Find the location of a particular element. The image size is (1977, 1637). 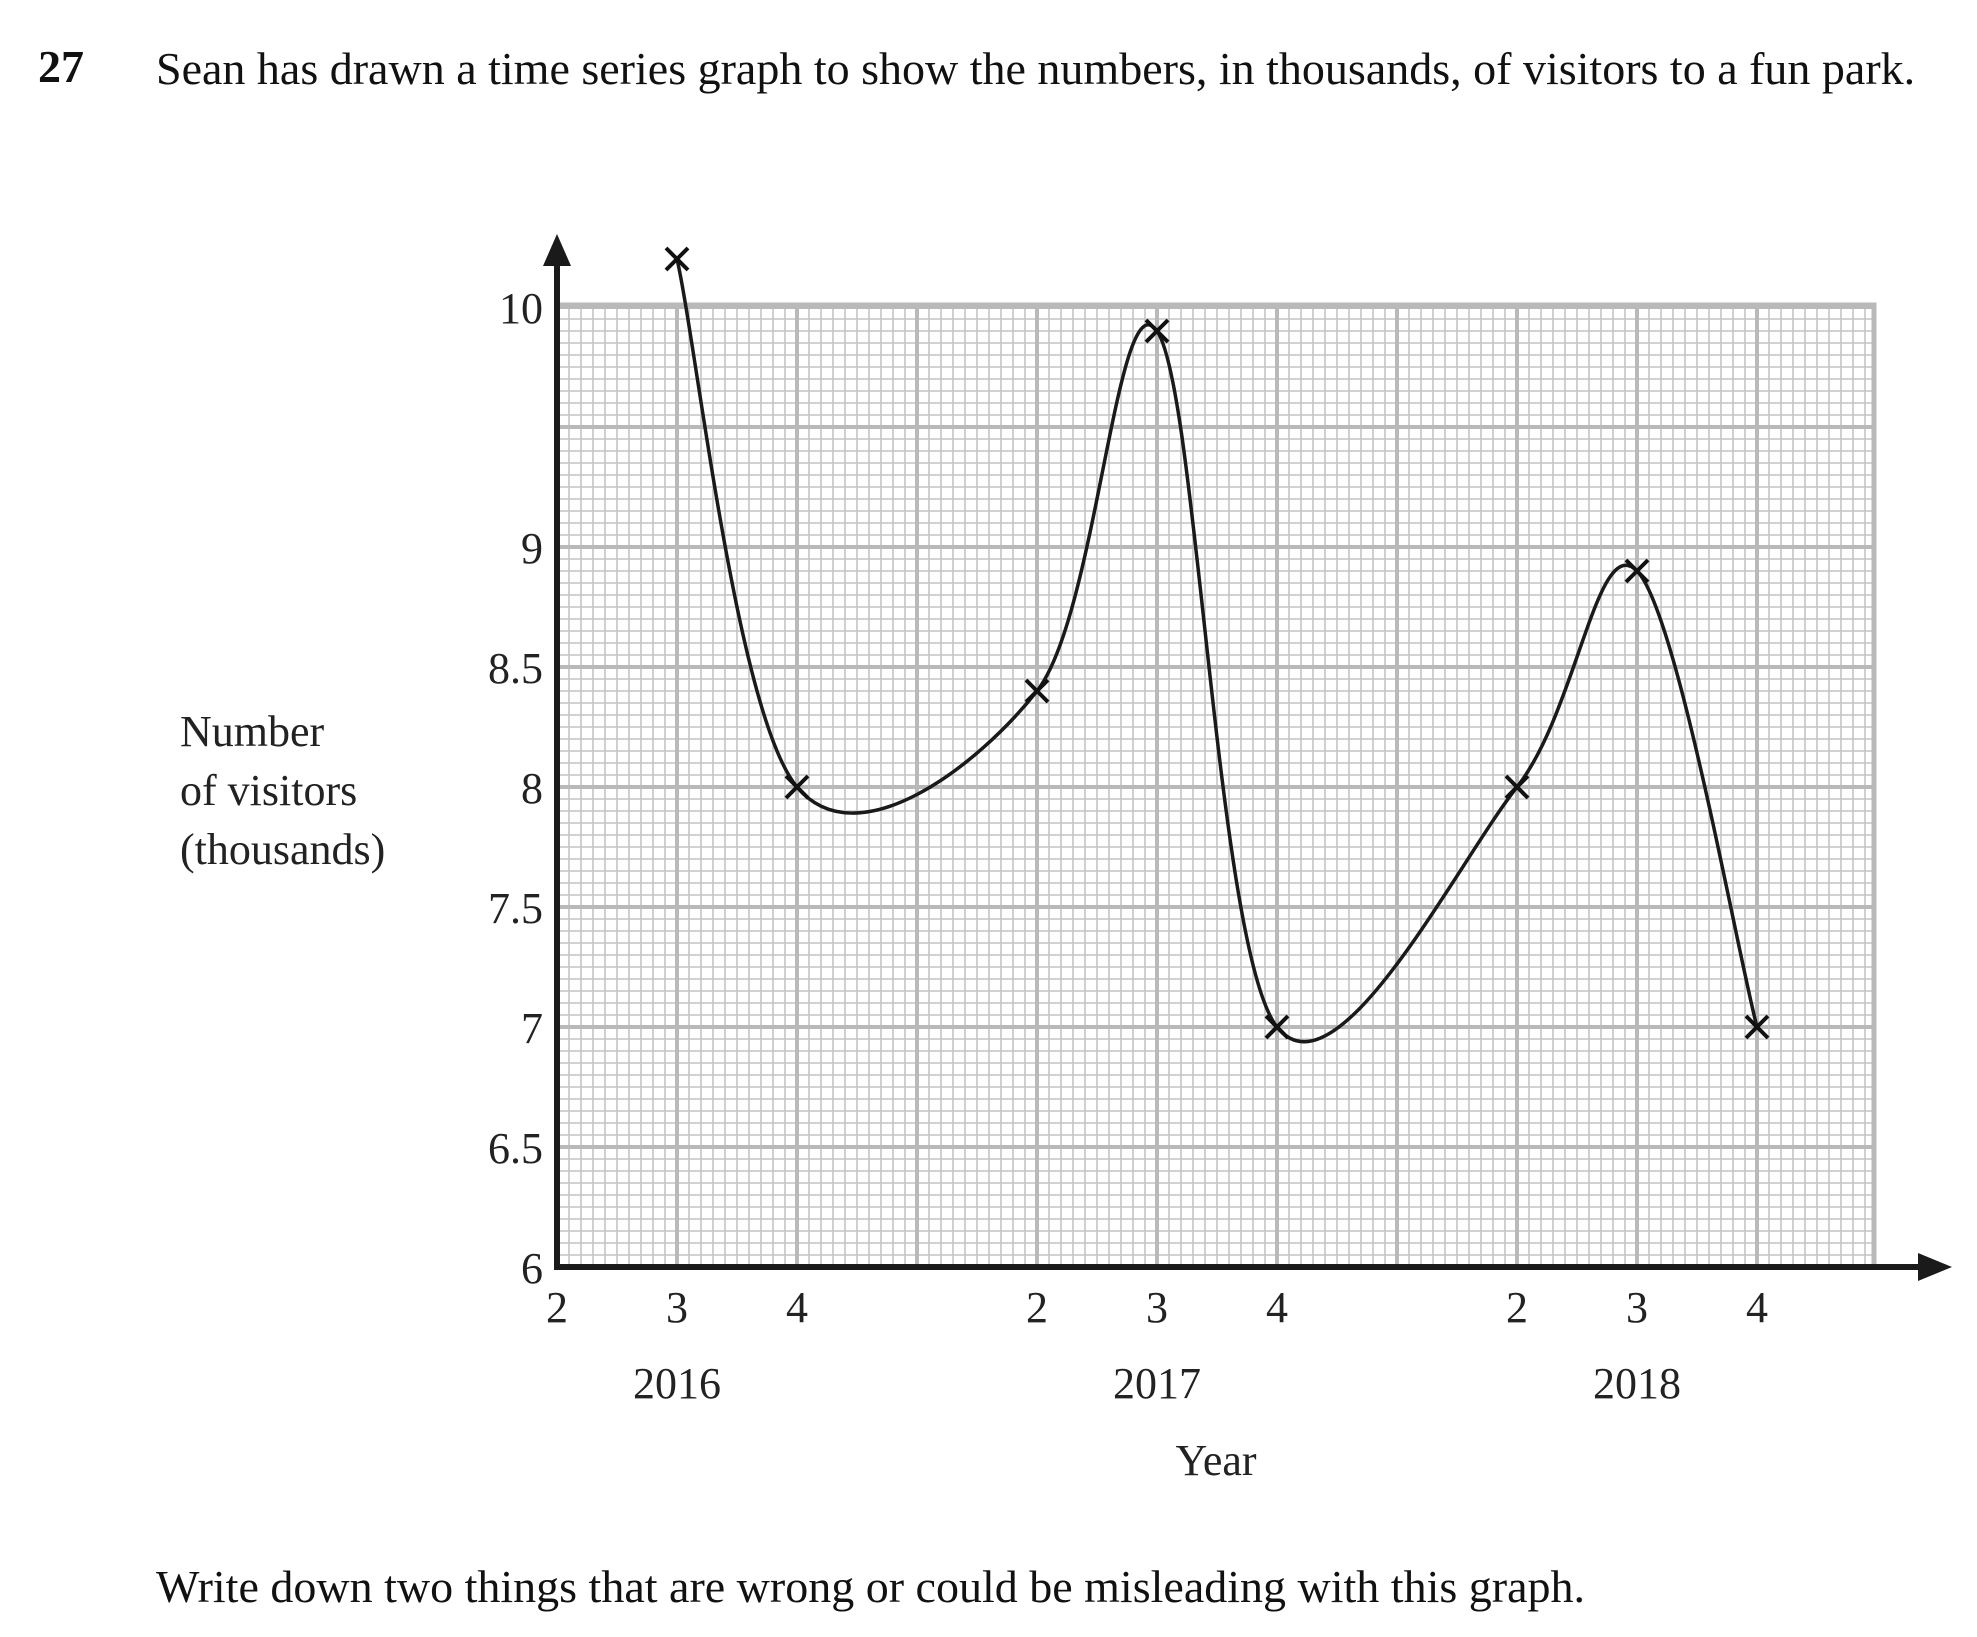

x-axis-arrow is located at coordinates (1935, 1267).